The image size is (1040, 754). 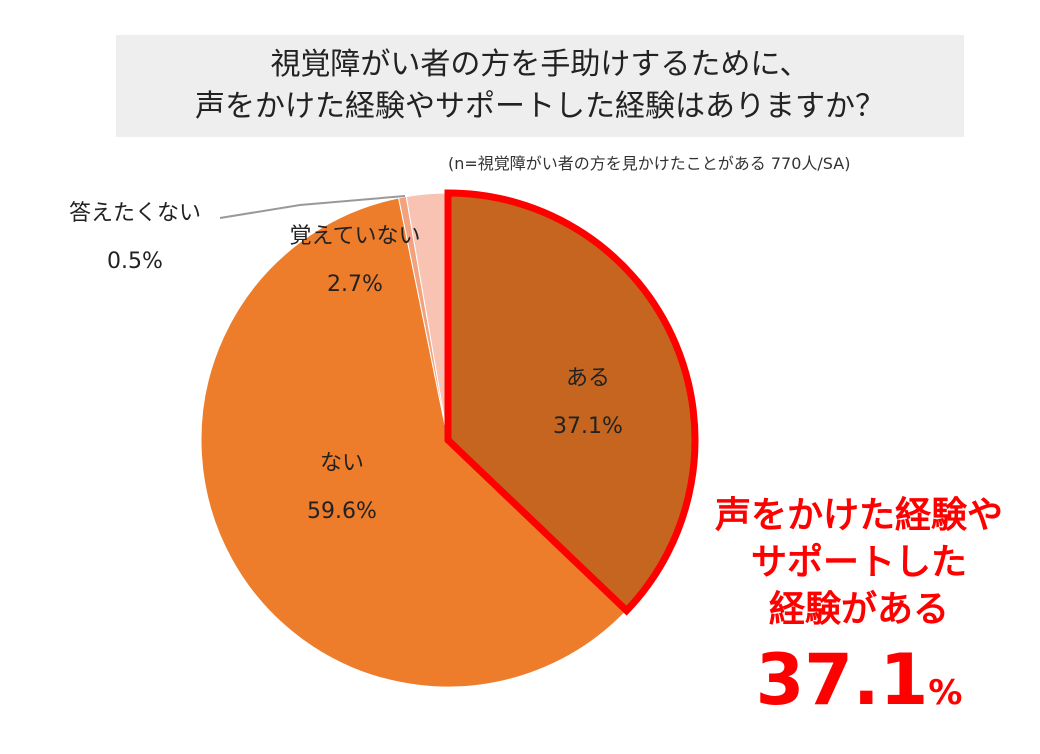 I want to click on callout-line-2: サポートした, so click(x=858, y=562).